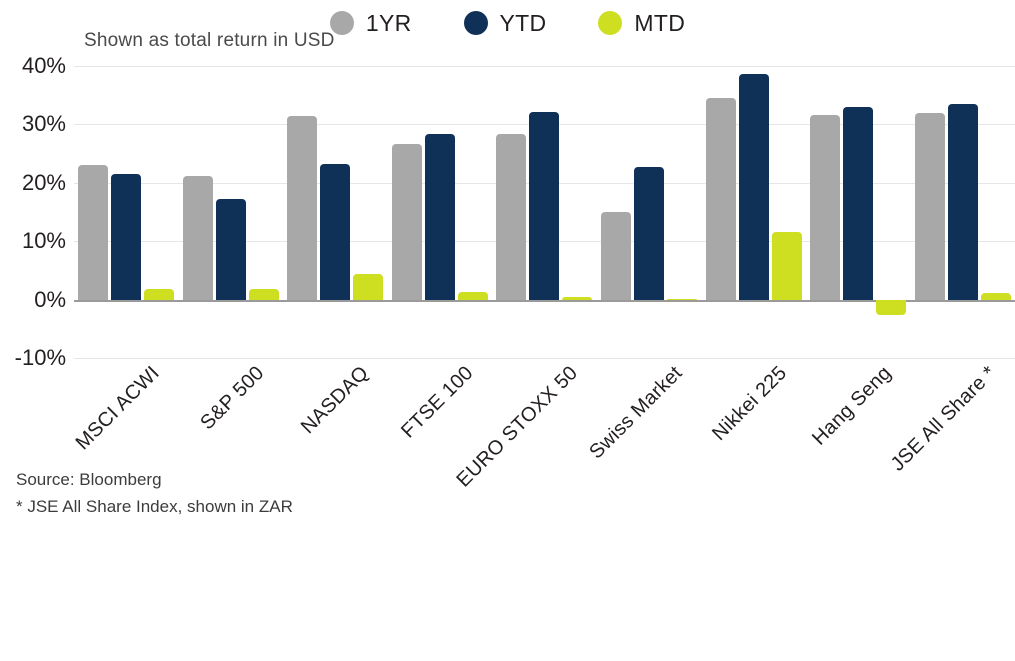  What do you see at coordinates (43, 124) in the screenshot?
I see `y-axis-tick-label: 30%` at bounding box center [43, 124].